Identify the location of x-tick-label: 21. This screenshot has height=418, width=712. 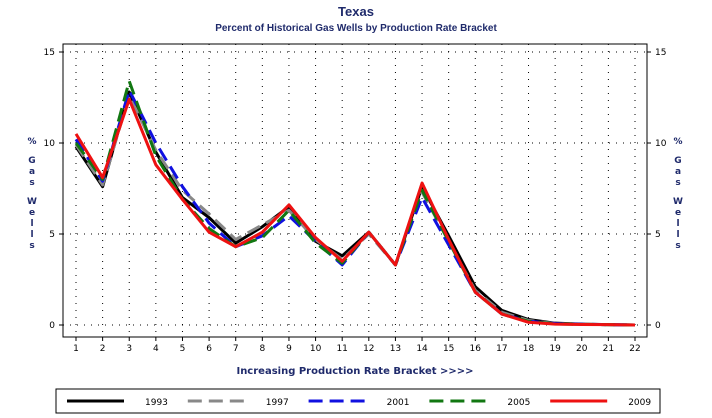
(608, 349).